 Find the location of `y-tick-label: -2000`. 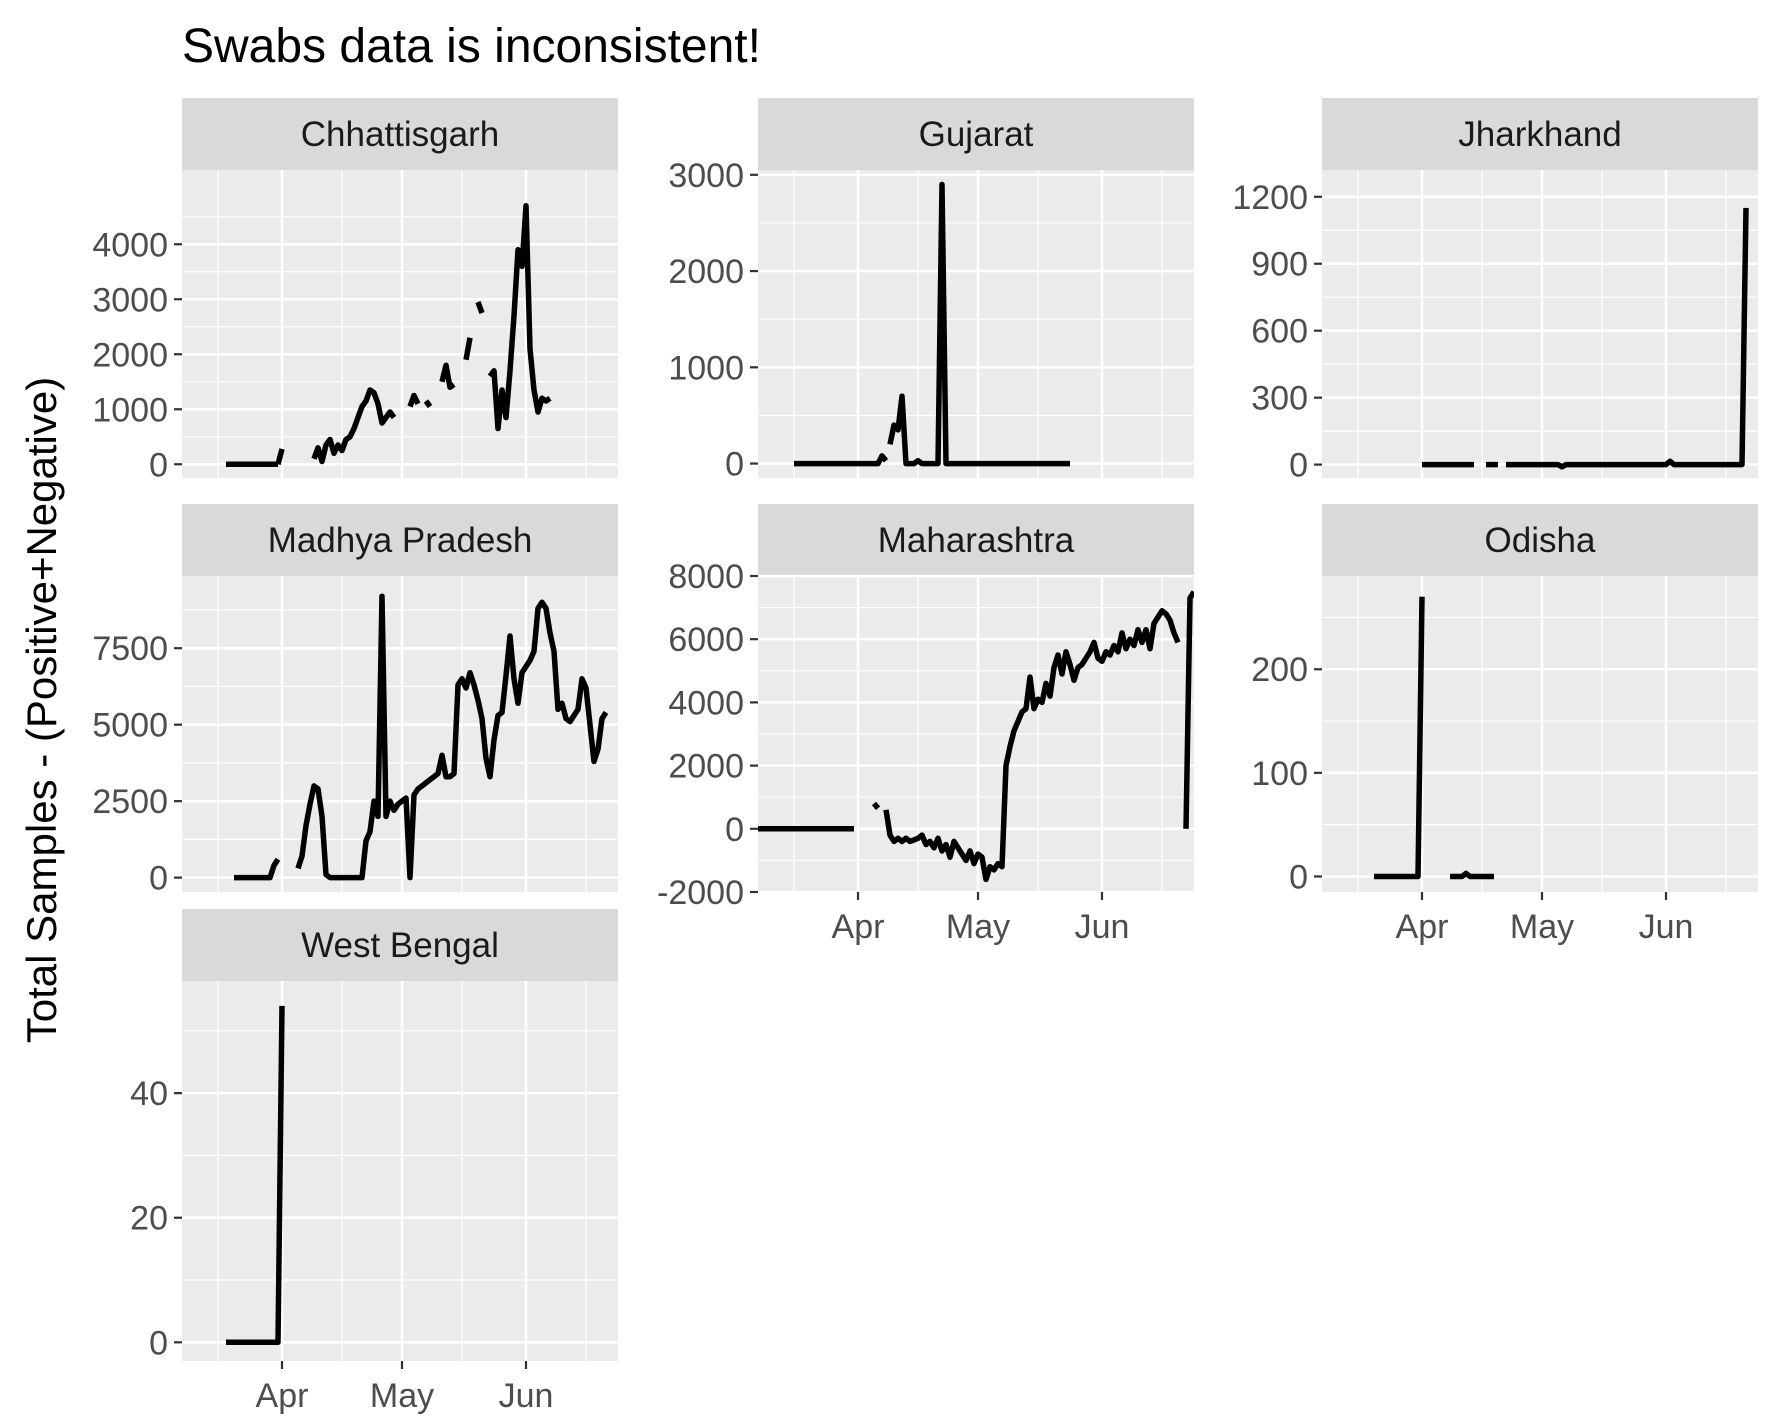

y-tick-label: -2000 is located at coordinates (700, 893).